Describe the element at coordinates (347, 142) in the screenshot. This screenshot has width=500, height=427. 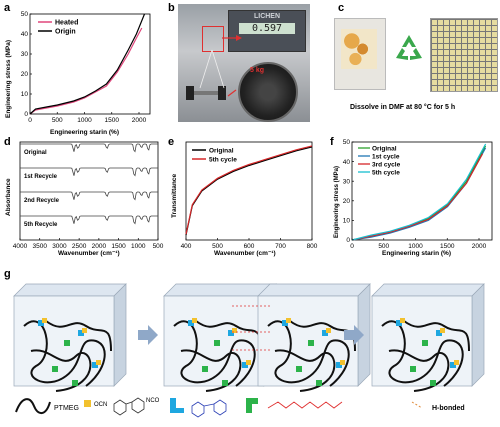
I see `panel-f-ytick: 50` at that location.